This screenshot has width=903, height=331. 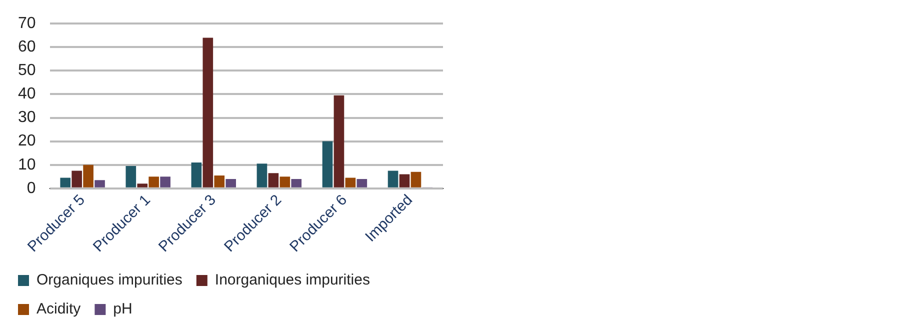 I want to click on legend-label: Organiques impurities, so click(x=109, y=280).